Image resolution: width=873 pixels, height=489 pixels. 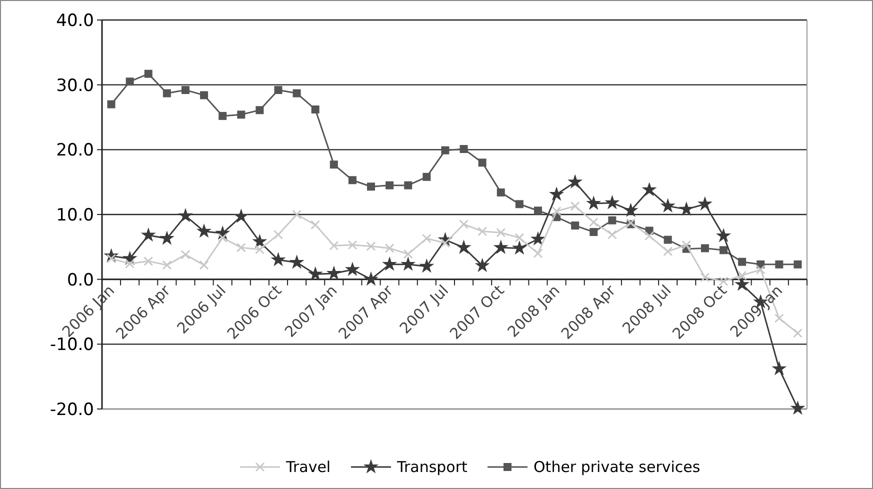 I want to click on legend-label: Transport, so click(x=432, y=467).